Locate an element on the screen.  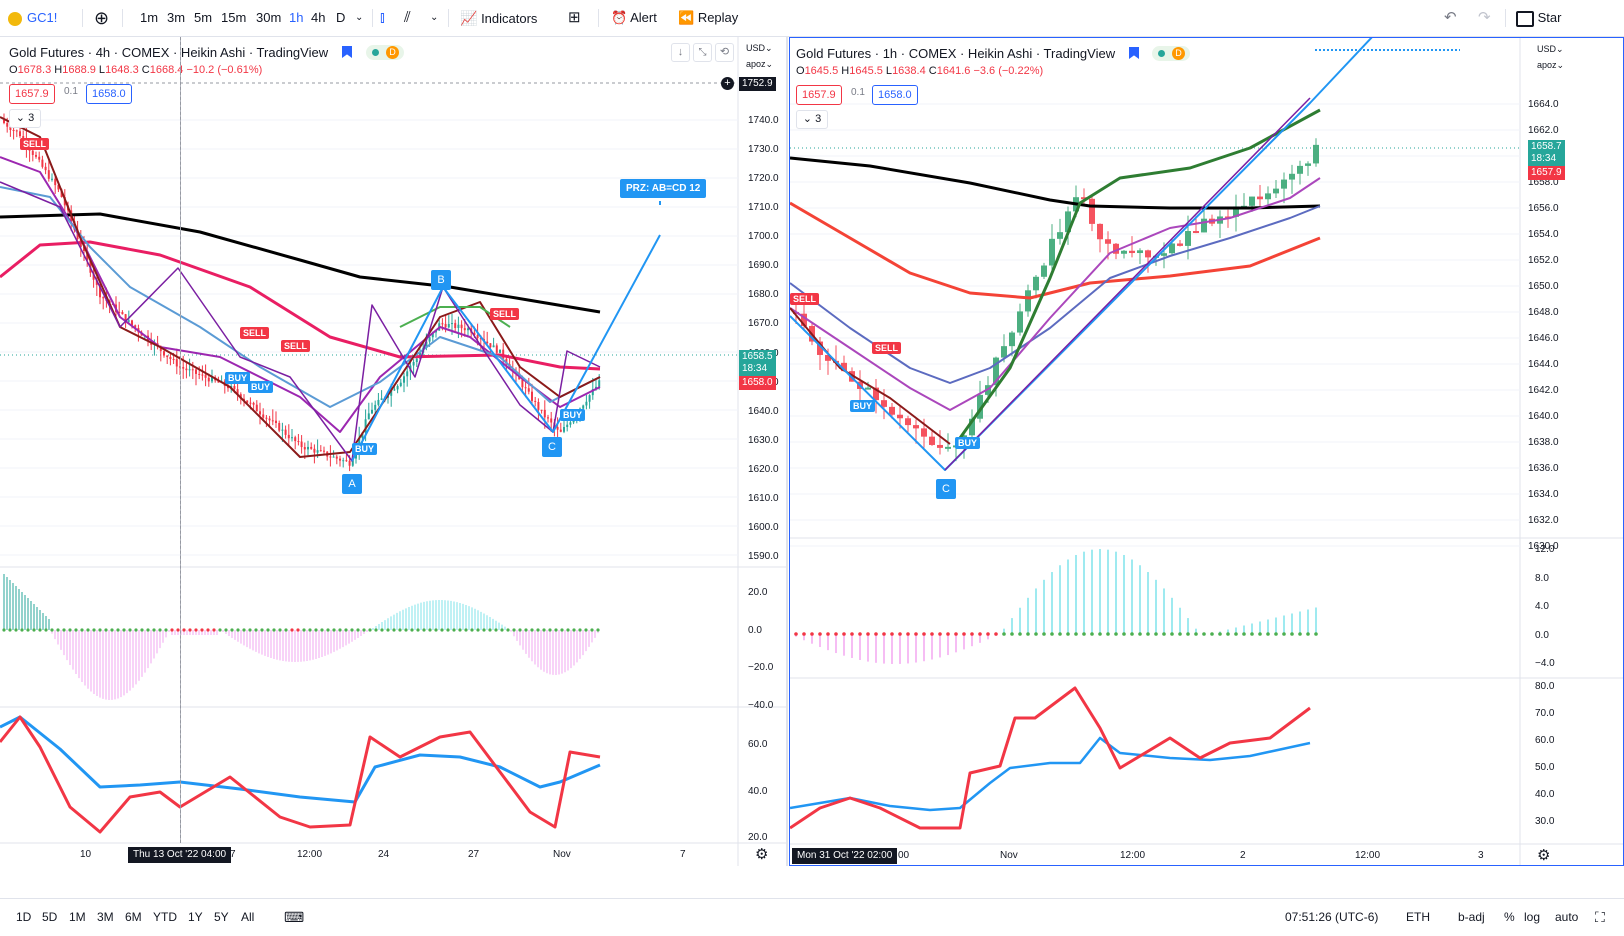
compare-plus-icon: ⊕ is located at coordinates (102, 18).